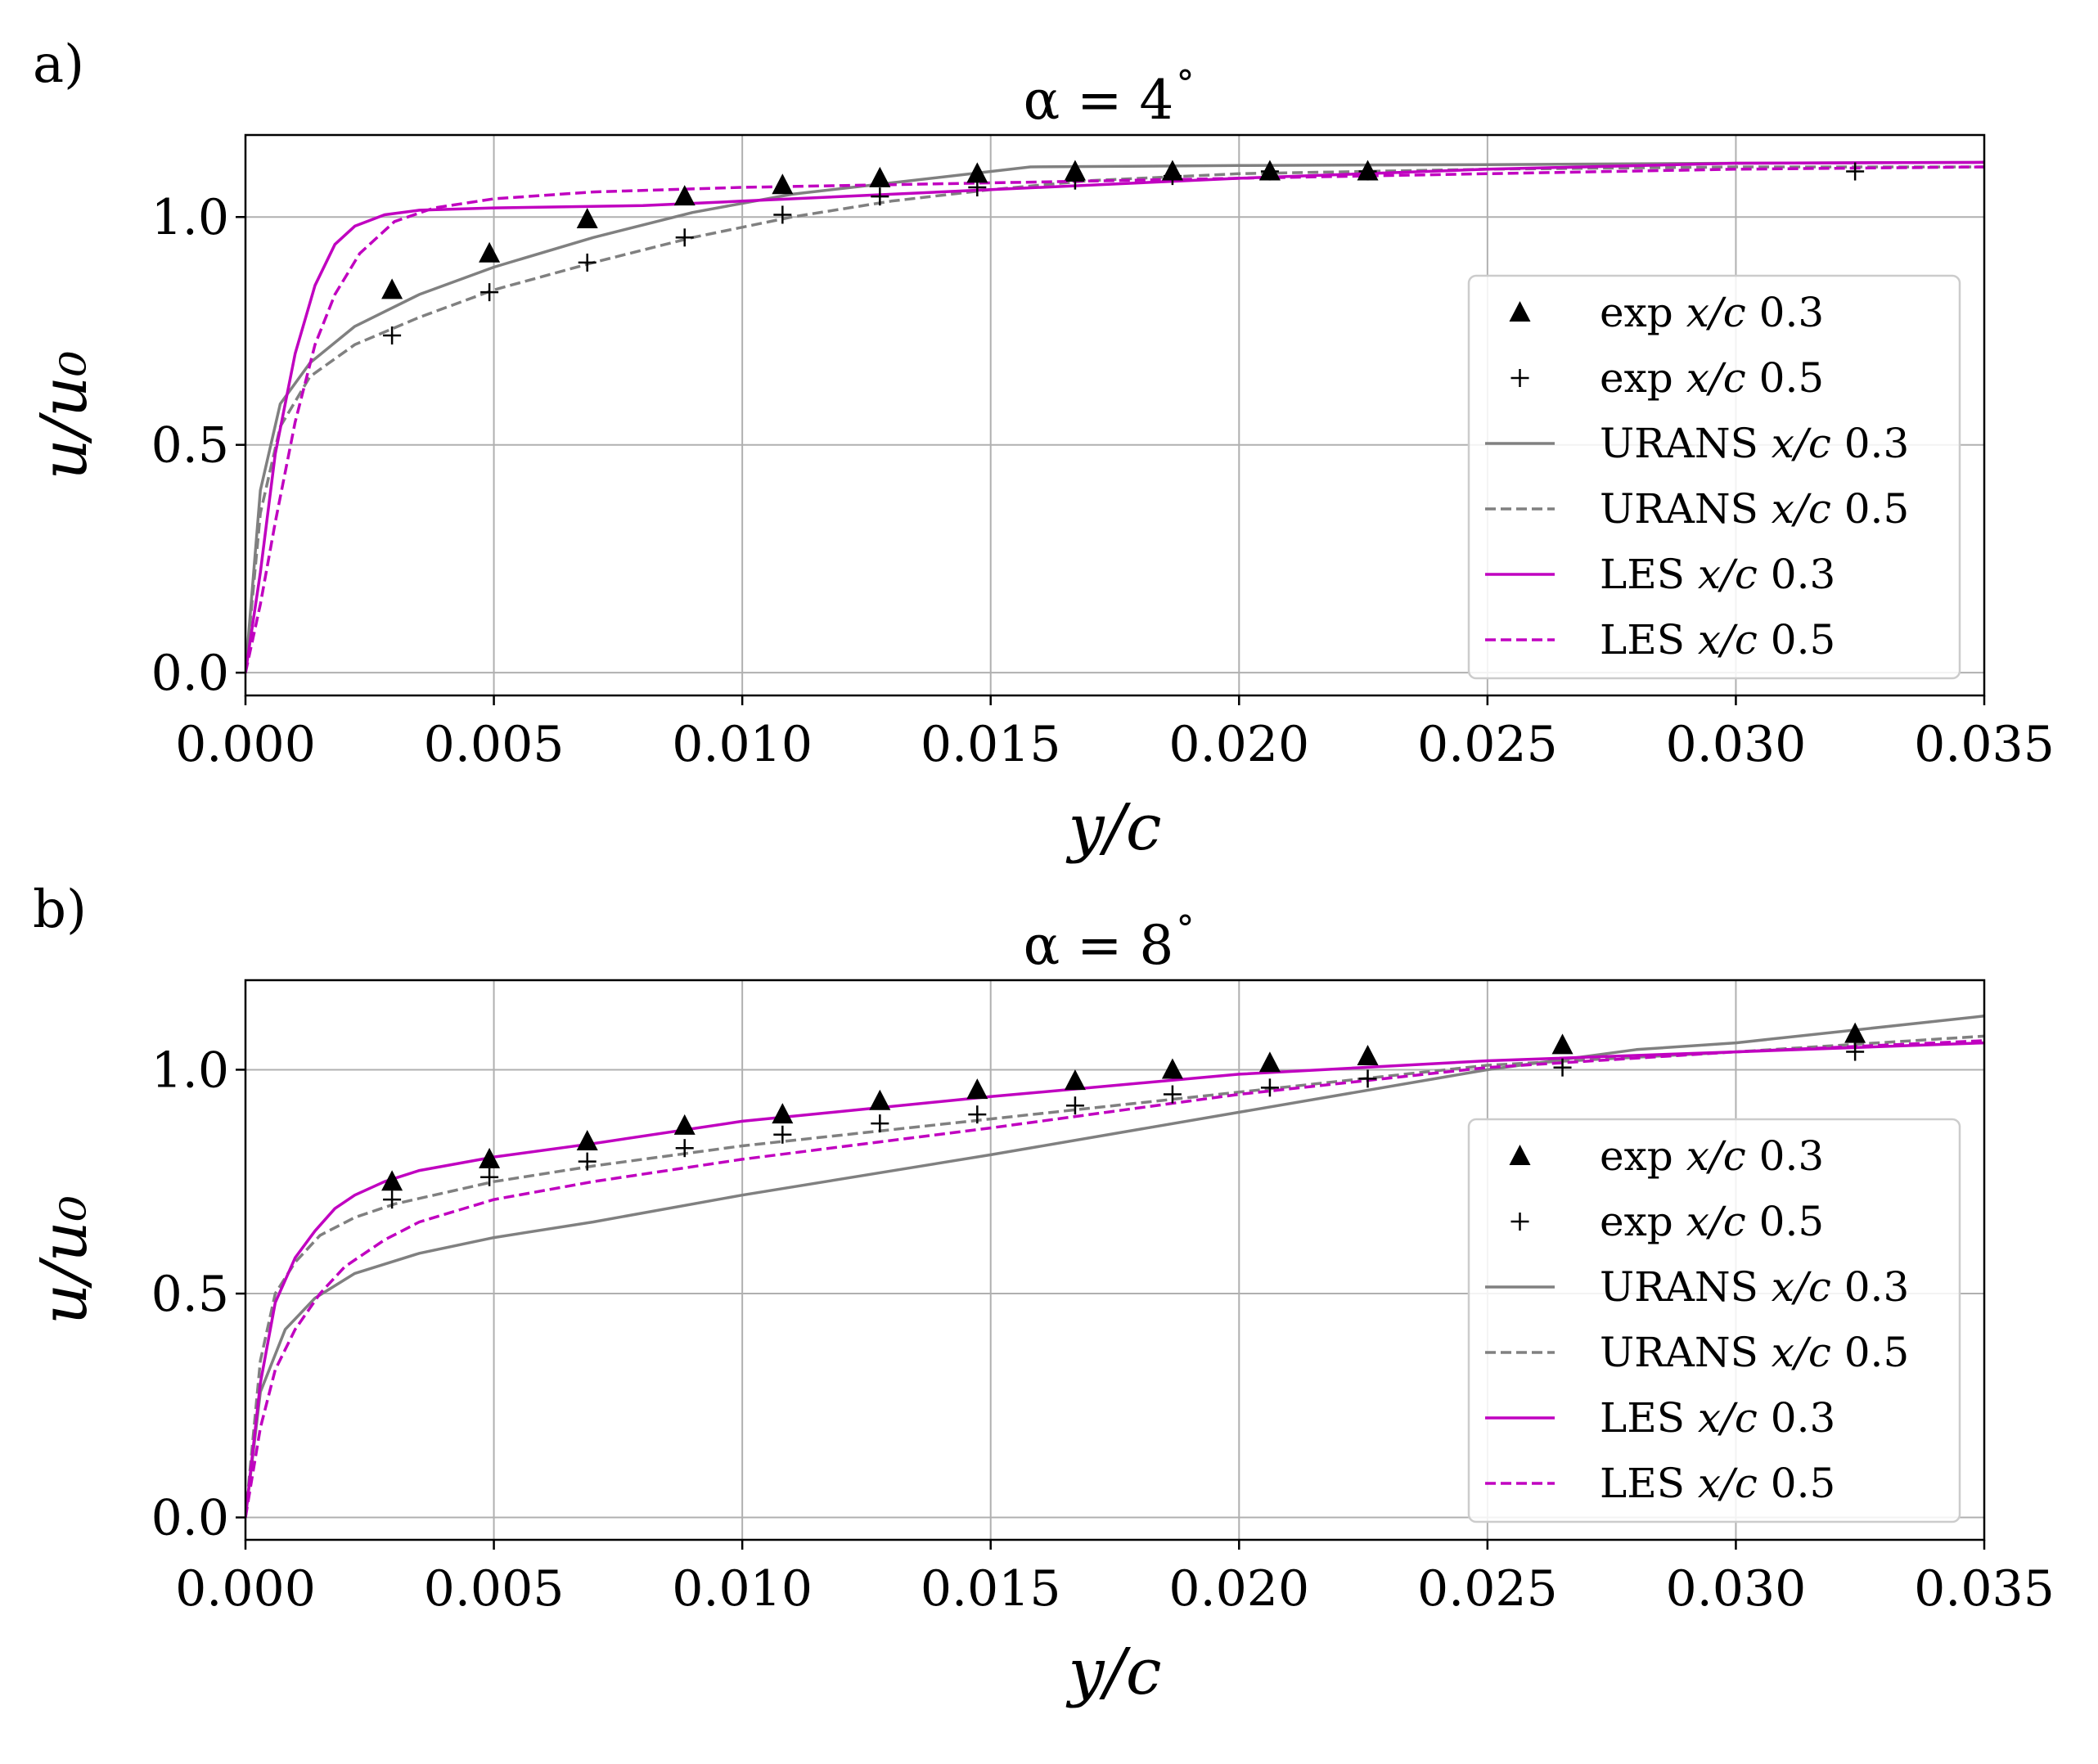 The height and width of the screenshot is (1764, 2098). Describe the element at coordinates (1099, 946) in the screenshot. I see `chart-title: α = 8` at that location.